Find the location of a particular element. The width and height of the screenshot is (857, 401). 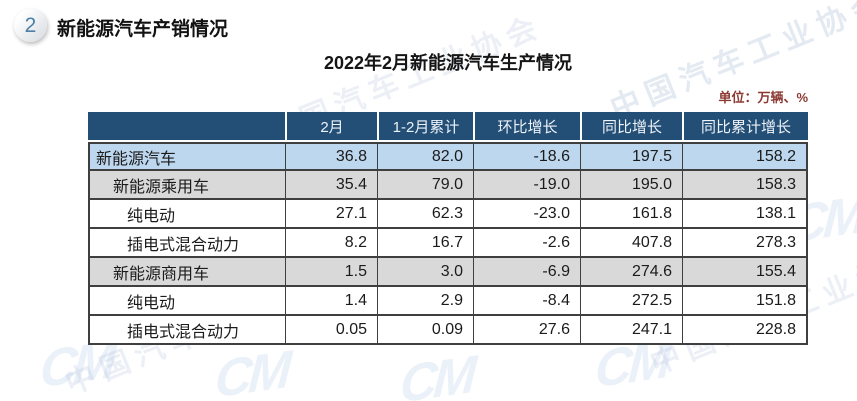

header-cell-mom: 环比增长 is located at coordinates (526, 127).